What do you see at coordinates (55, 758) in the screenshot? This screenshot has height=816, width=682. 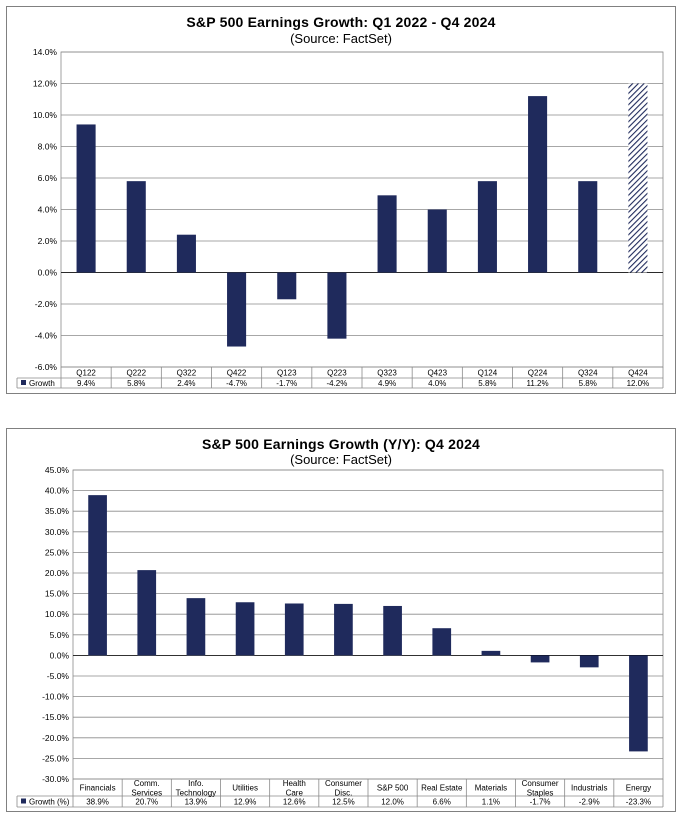 I see `y-tick-label: -25.0%` at bounding box center [55, 758].